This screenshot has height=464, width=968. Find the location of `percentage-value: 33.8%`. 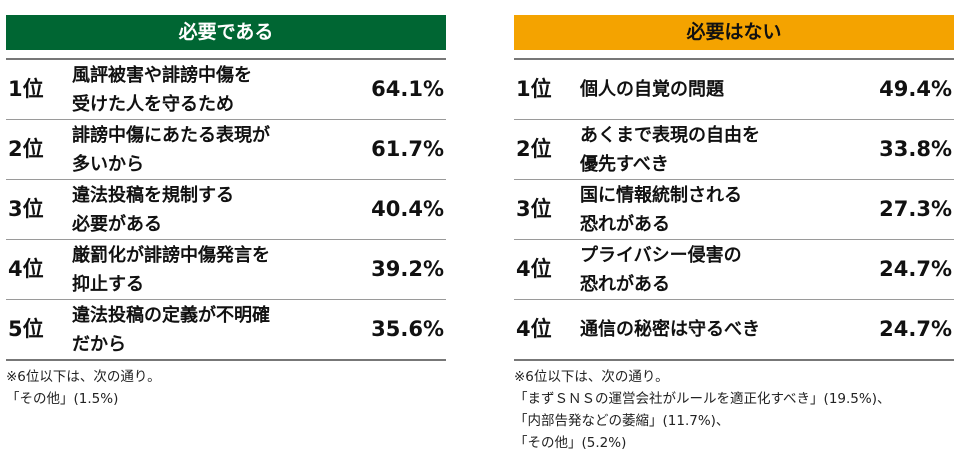

percentage-value: 33.8% is located at coordinates (915, 149).